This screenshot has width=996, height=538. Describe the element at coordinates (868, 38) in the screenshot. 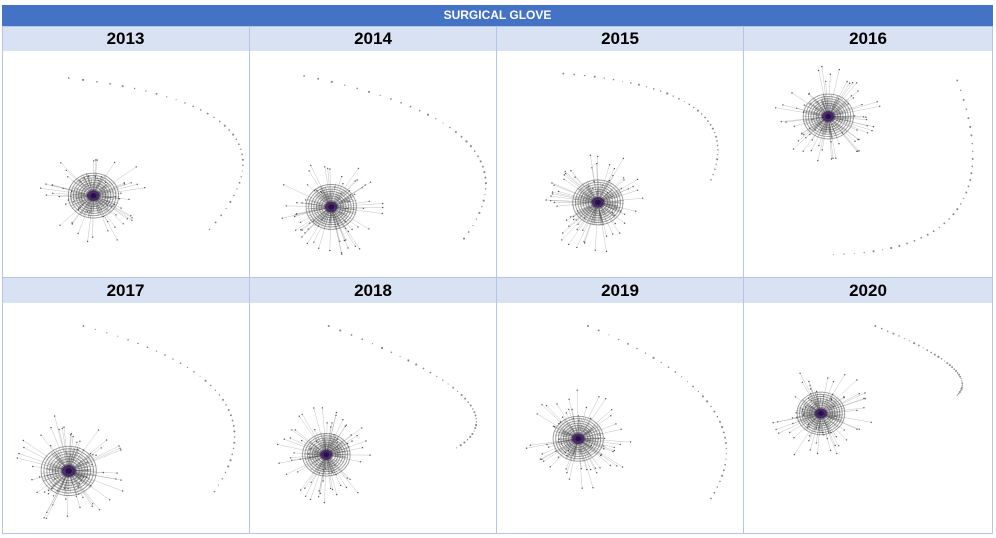

I see `year-header-2016: 2016` at that location.